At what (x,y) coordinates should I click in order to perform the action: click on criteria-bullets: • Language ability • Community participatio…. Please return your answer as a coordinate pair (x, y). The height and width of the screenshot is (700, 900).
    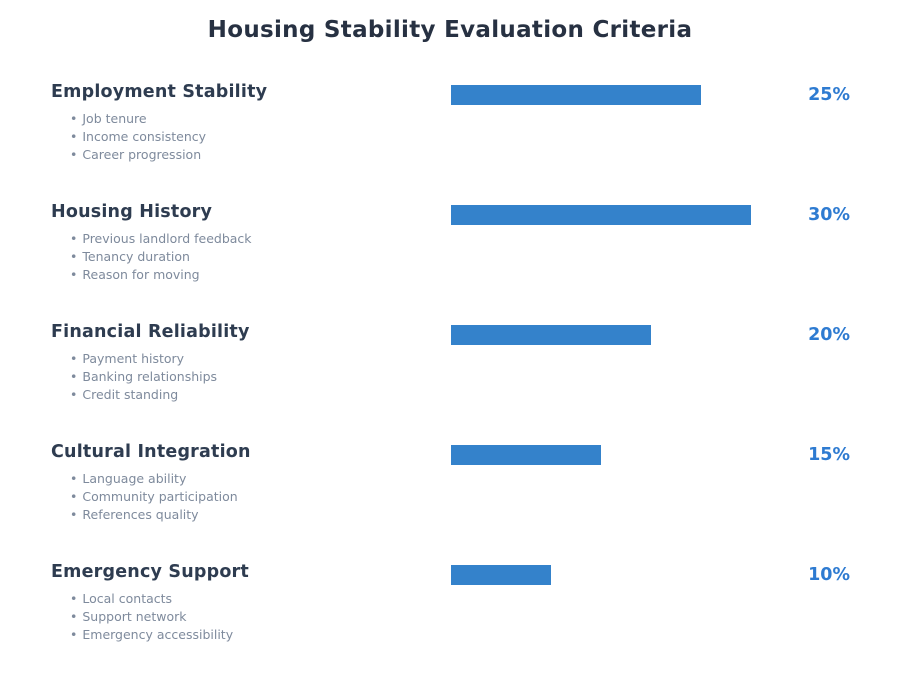
    Looking at the image, I should click on (154, 497).